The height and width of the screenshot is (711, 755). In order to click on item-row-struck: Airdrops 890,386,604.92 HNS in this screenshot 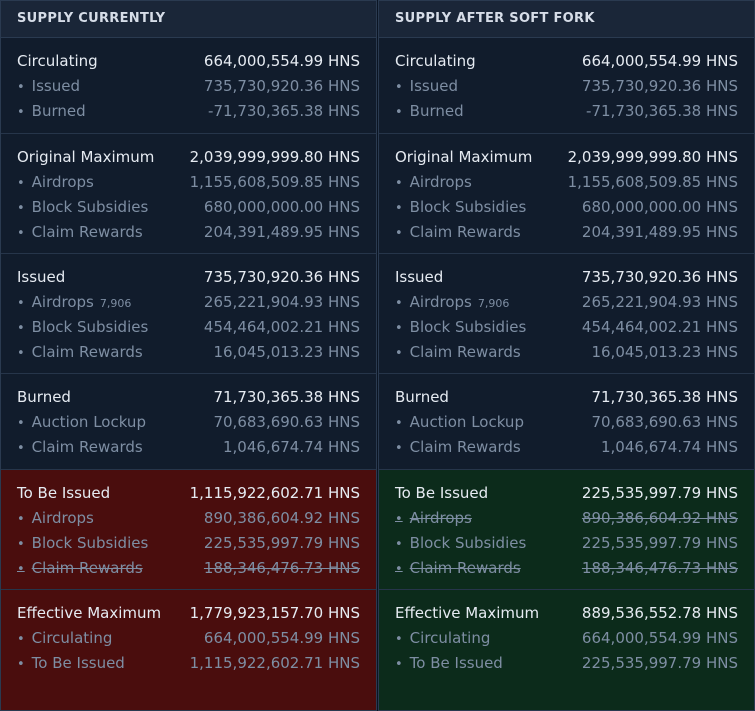, I will do `click(566, 517)`.